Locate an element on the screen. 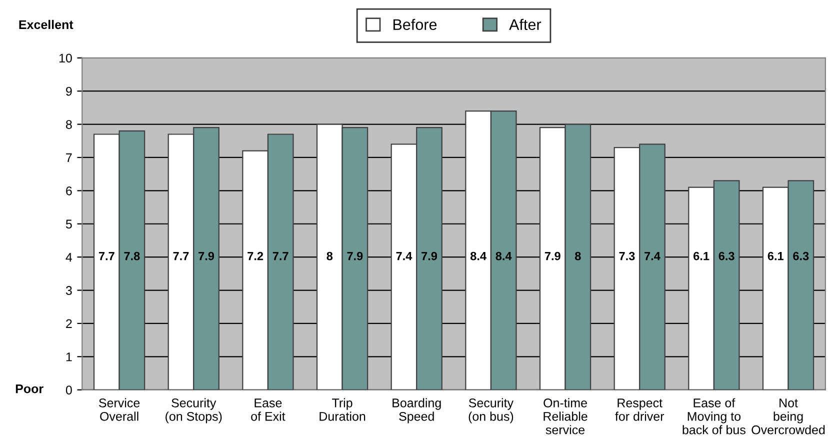  x-tick-label: Security (on bus) is located at coordinates (491, 411).